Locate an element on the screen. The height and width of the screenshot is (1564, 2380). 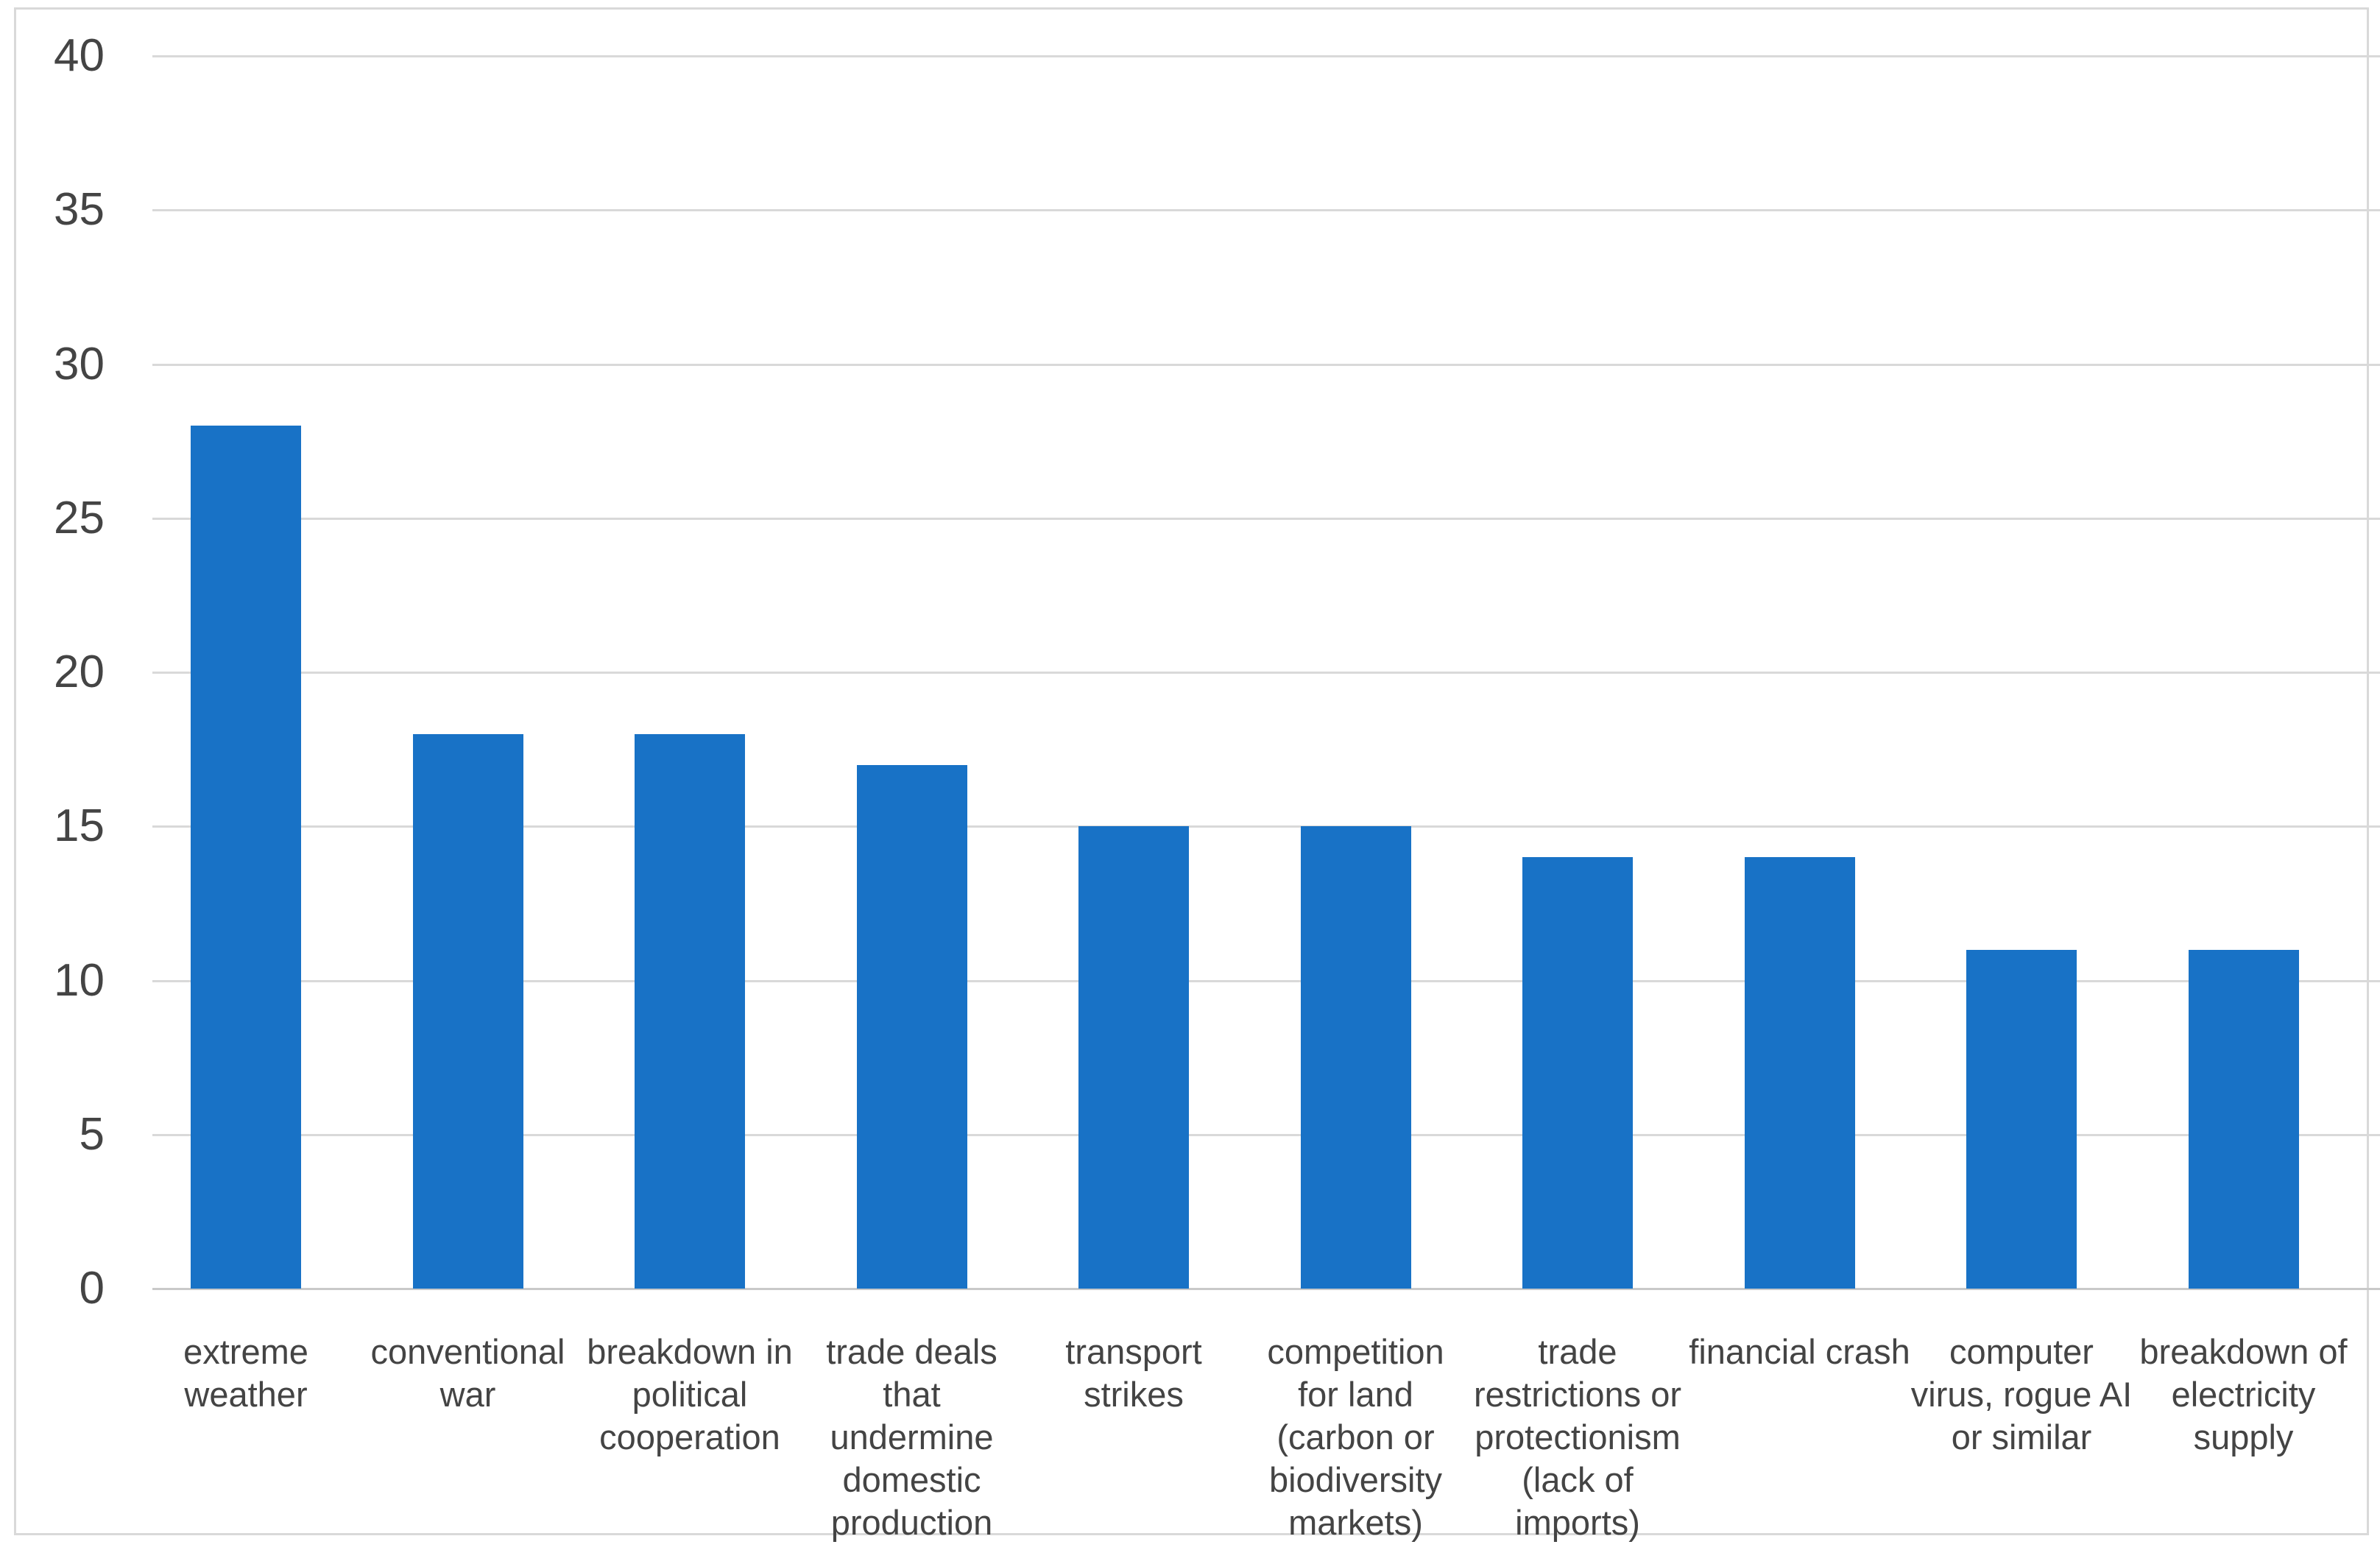
bar-computer-virus-rogue-ai-or-similar is located at coordinates (2022, 1119).